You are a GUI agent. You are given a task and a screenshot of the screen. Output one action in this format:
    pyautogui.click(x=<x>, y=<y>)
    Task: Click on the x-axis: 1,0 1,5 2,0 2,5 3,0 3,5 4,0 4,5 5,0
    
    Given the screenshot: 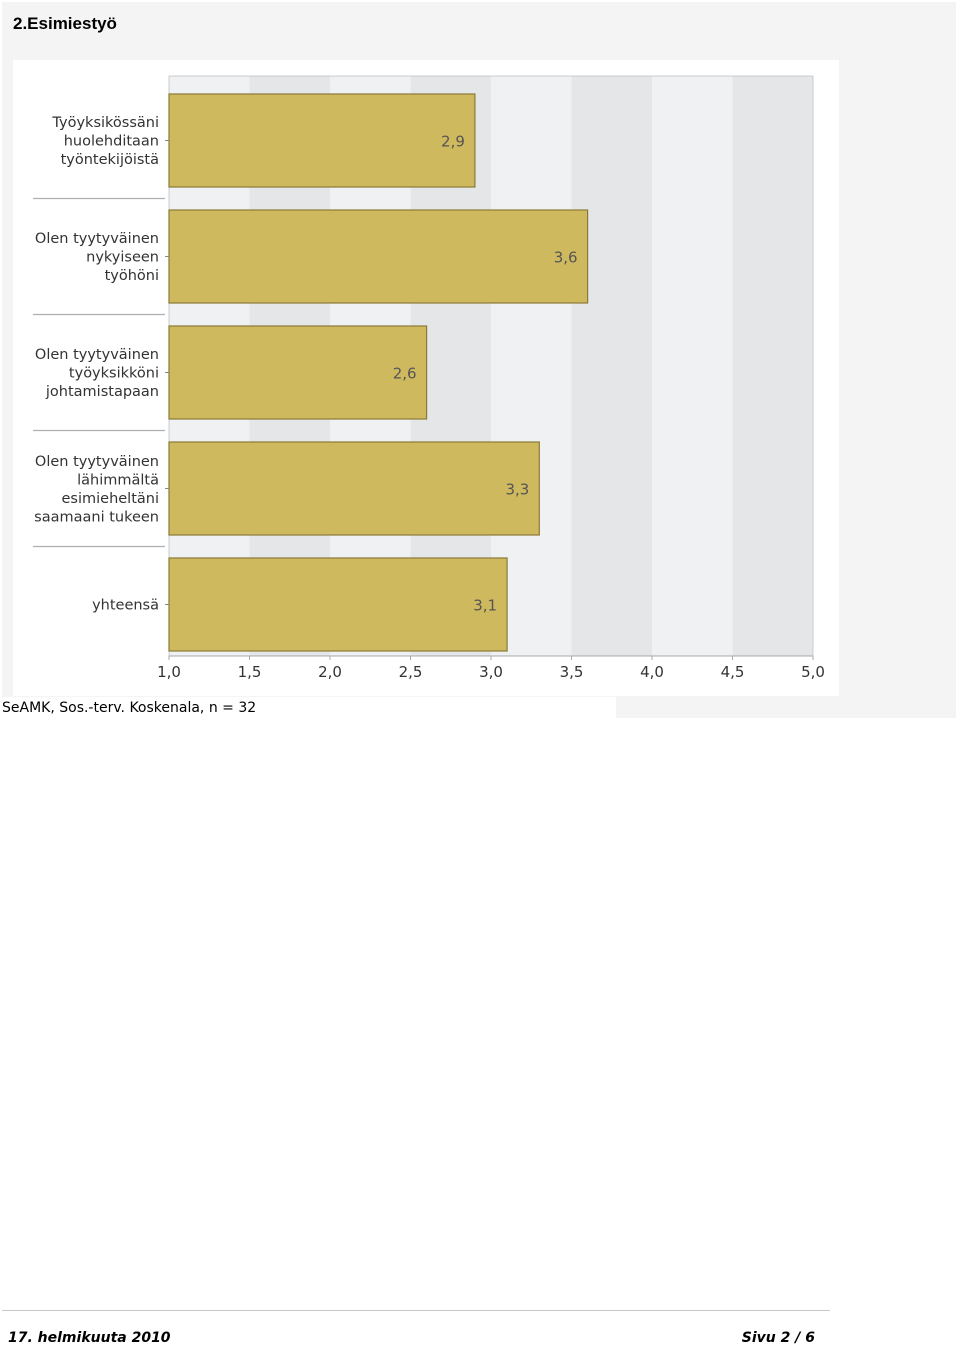 What is the action you would take?
    pyautogui.click(x=491, y=668)
    